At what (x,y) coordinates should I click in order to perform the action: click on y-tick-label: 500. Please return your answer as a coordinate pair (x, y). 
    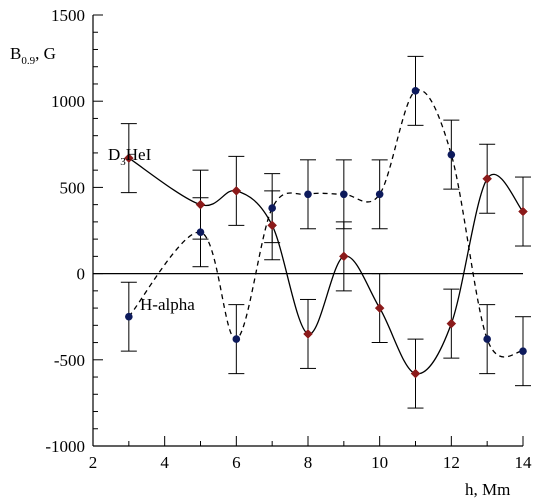
    Looking at the image, I should click on (73, 187).